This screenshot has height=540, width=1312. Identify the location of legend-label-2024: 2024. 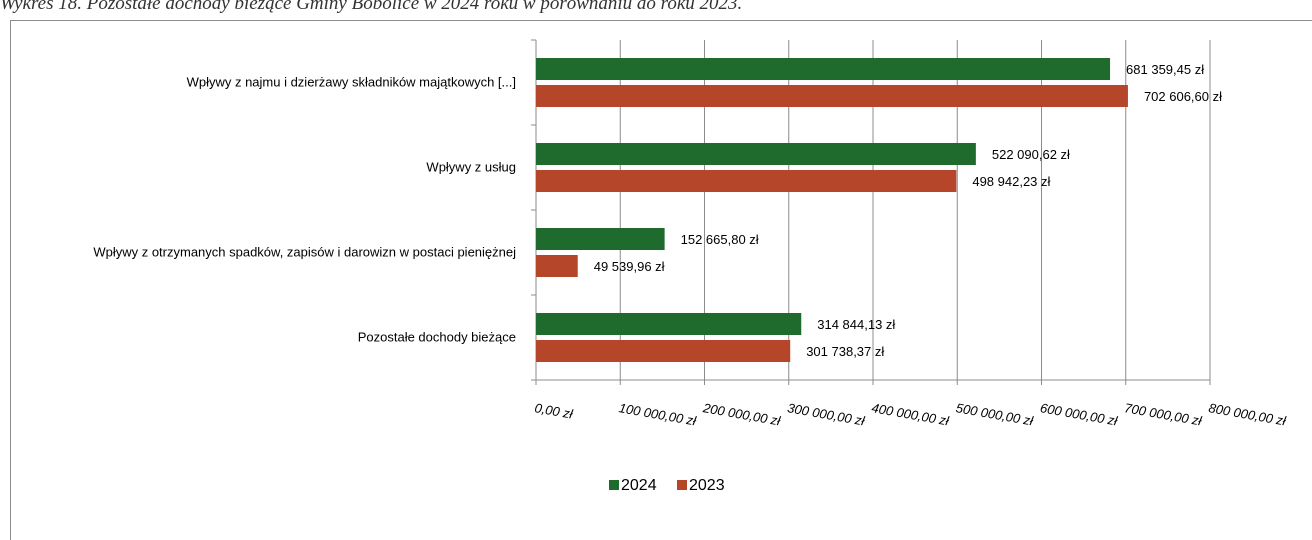
(639, 485).